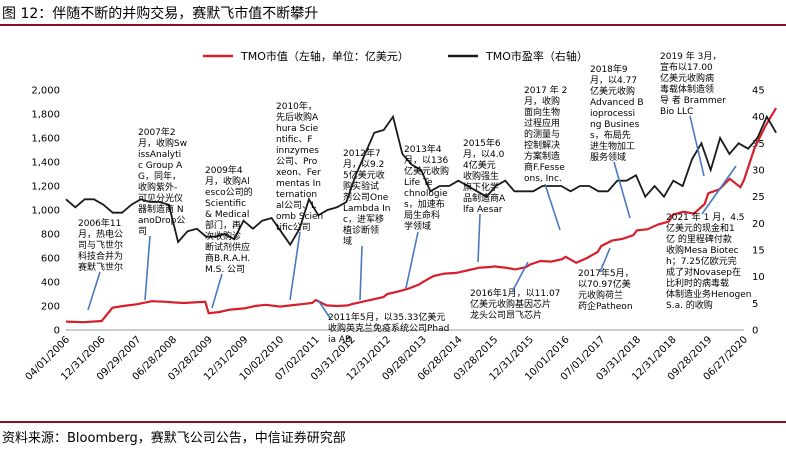 This screenshot has height=452, width=786. I want to click on arrow-2017-feb, so click(552, 207).